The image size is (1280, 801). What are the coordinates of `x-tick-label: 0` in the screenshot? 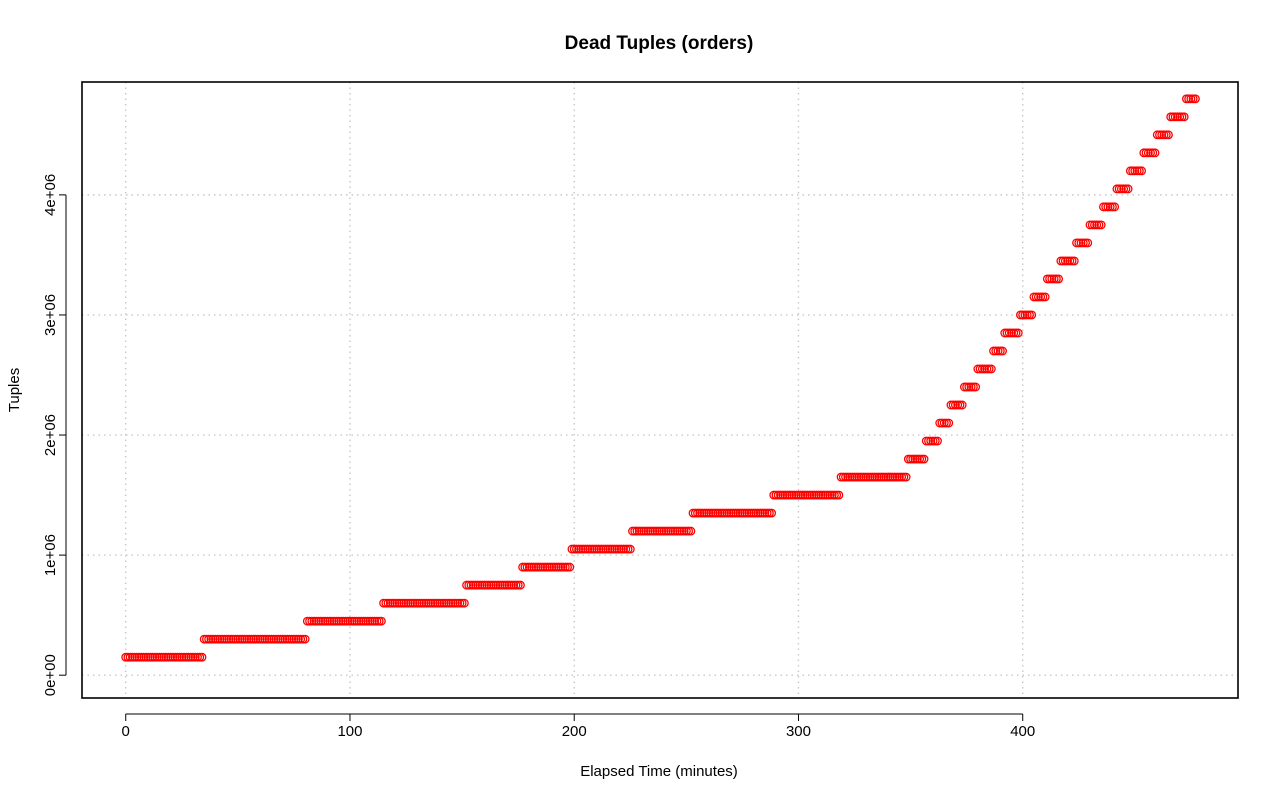 It's located at (126, 731).